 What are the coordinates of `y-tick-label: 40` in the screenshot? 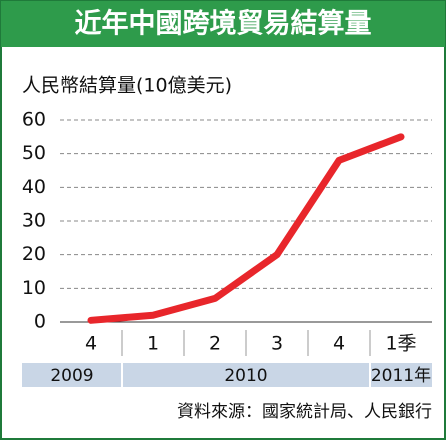 It's located at (34, 187).